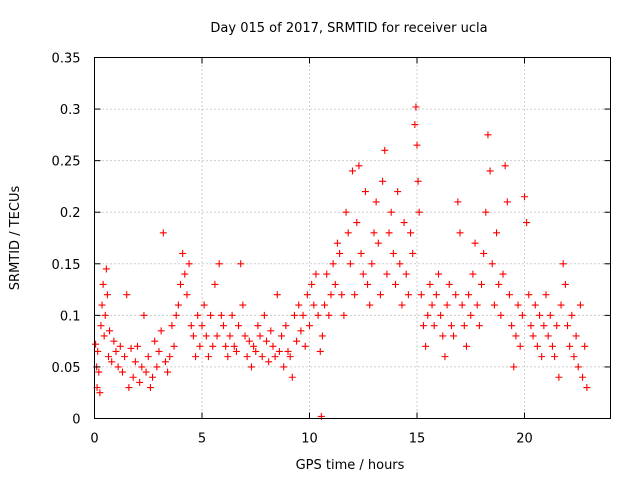  What do you see at coordinates (70, 110) in the screenshot?
I see `y-tick-label: 0.3` at bounding box center [70, 110].